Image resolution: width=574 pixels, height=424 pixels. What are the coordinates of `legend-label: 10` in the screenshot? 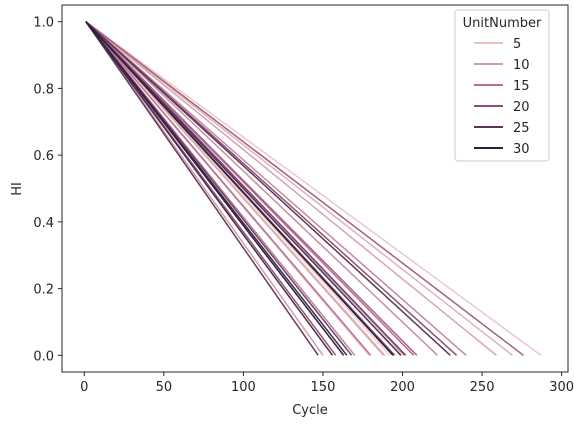 It's located at (521, 65).